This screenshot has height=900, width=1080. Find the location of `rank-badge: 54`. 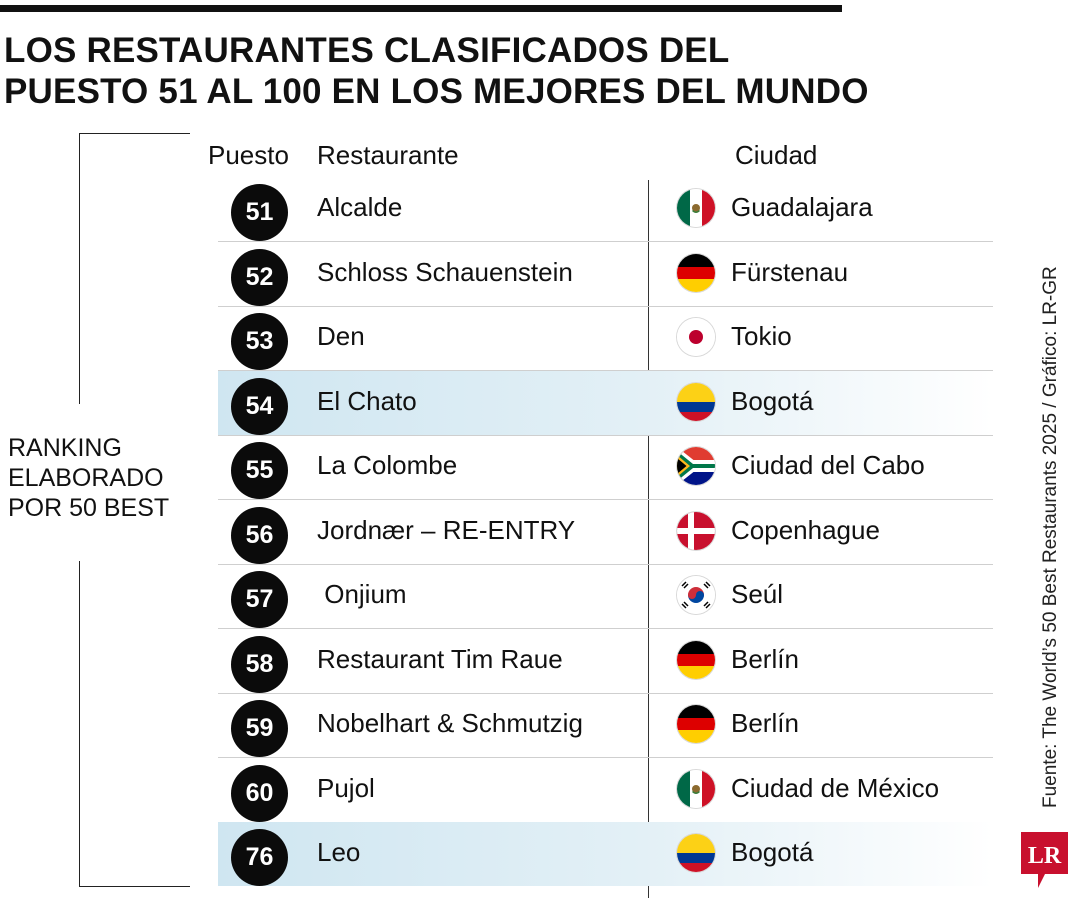

rank-badge: 54 is located at coordinates (259, 406).